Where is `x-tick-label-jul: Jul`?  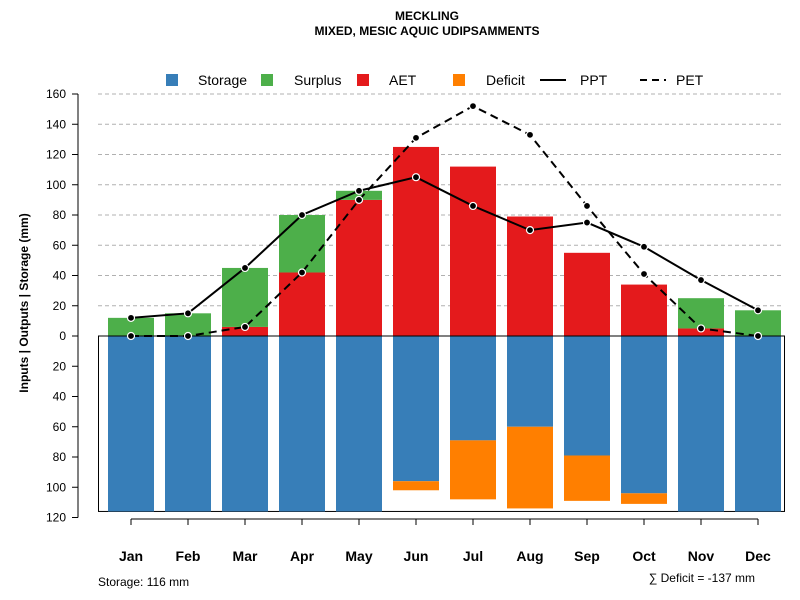
x-tick-label-jul: Jul is located at coordinates (473, 556).